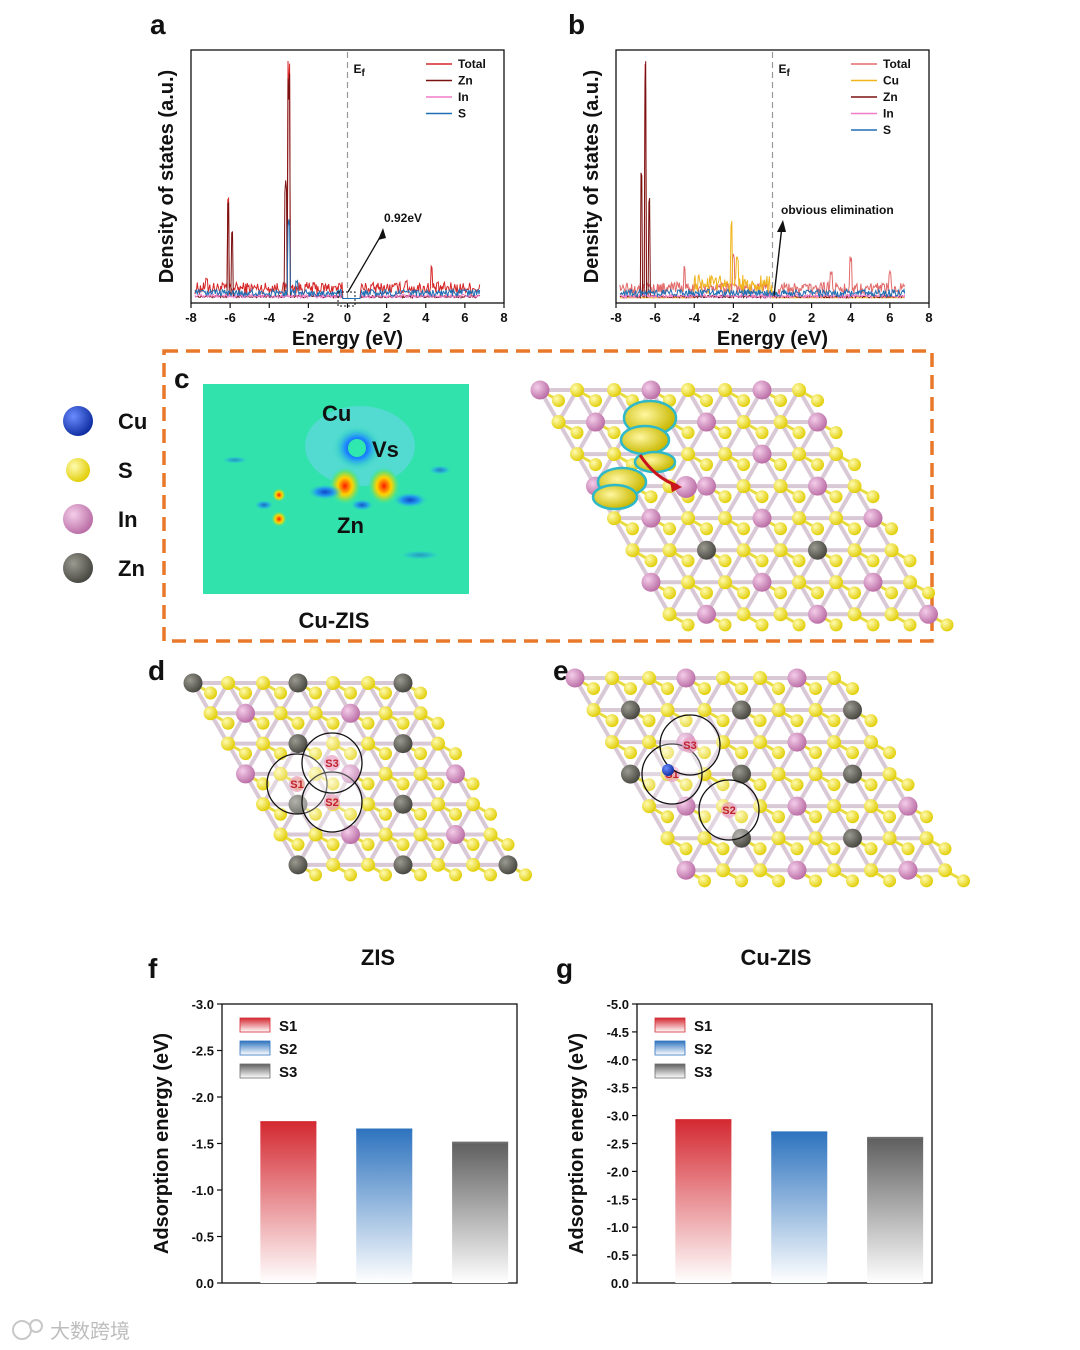 The image size is (1080, 1350). I want to click on crystal-structure-zis: S1 S2 S3, so click(357, 777).